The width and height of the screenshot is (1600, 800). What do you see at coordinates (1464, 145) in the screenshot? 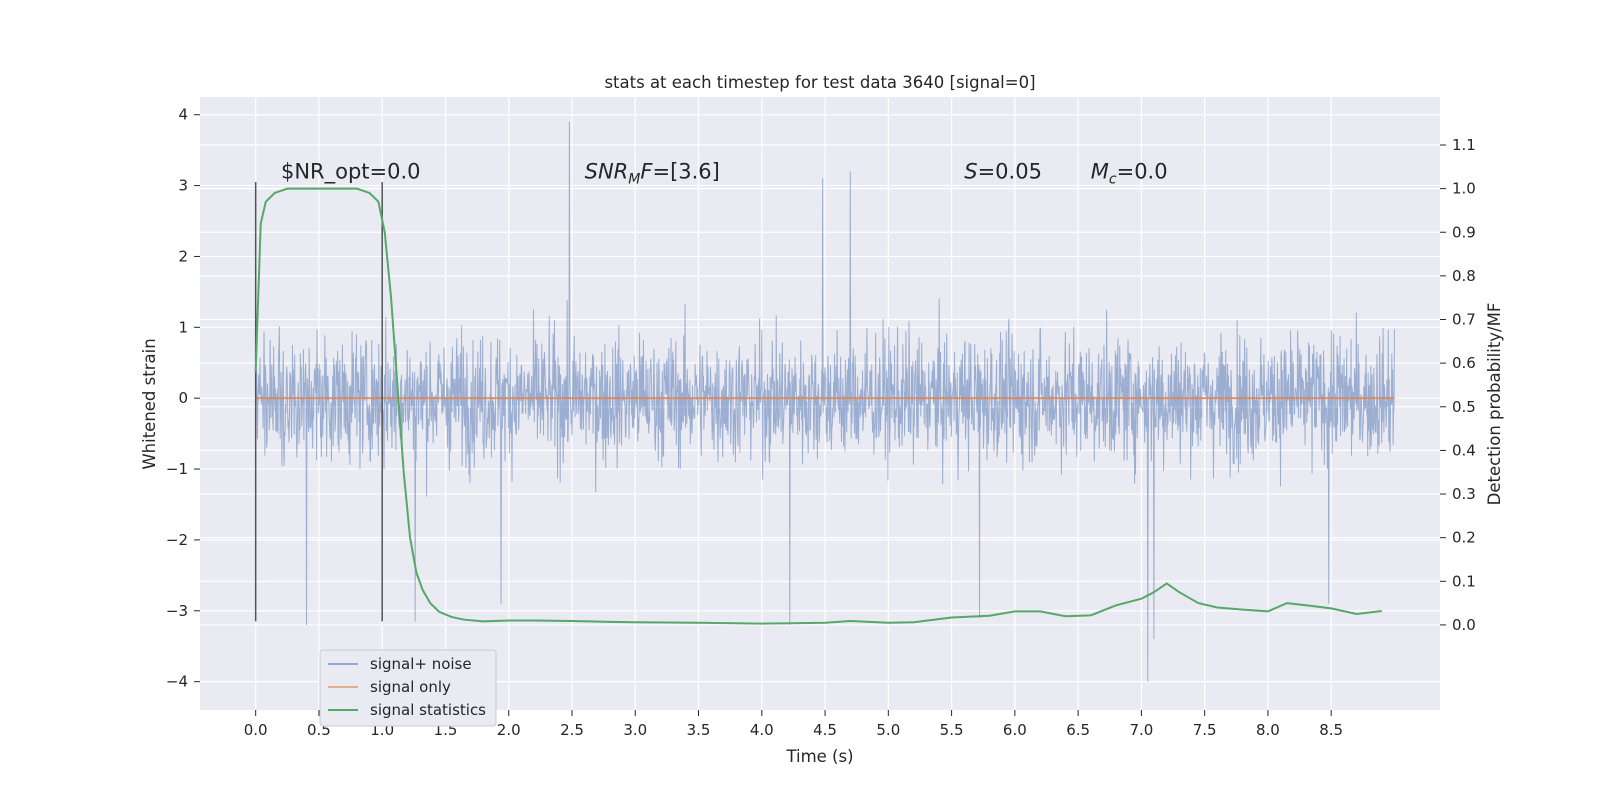
I see `y2-tick-label: 1.1` at bounding box center [1464, 145].